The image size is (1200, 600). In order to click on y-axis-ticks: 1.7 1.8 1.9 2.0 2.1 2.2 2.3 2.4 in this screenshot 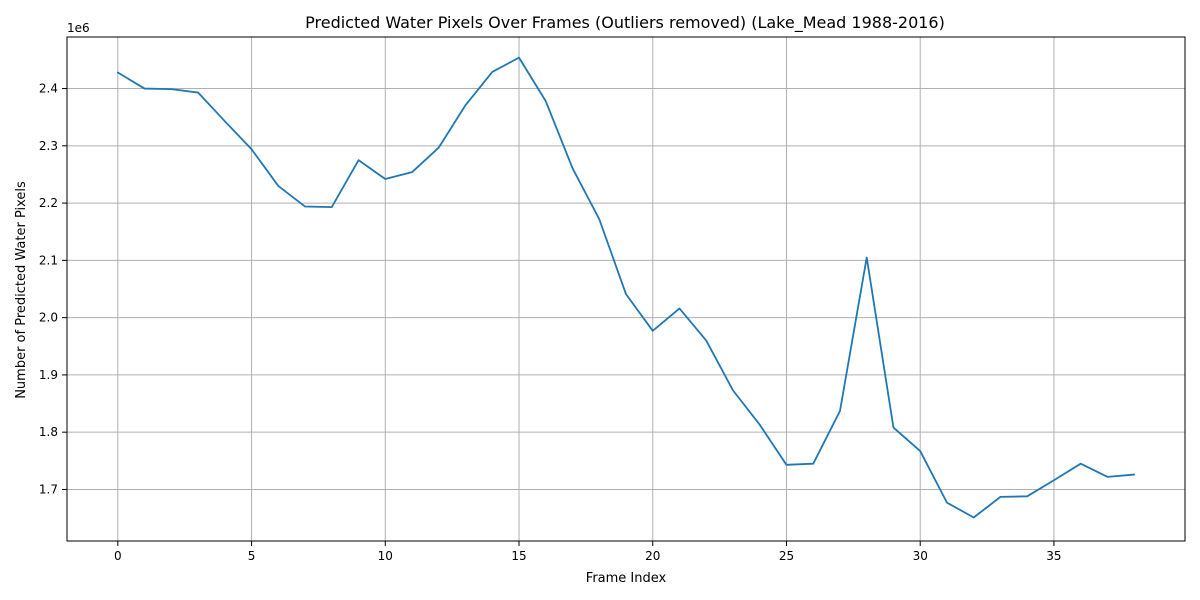, I will do `click(53, 289)`.